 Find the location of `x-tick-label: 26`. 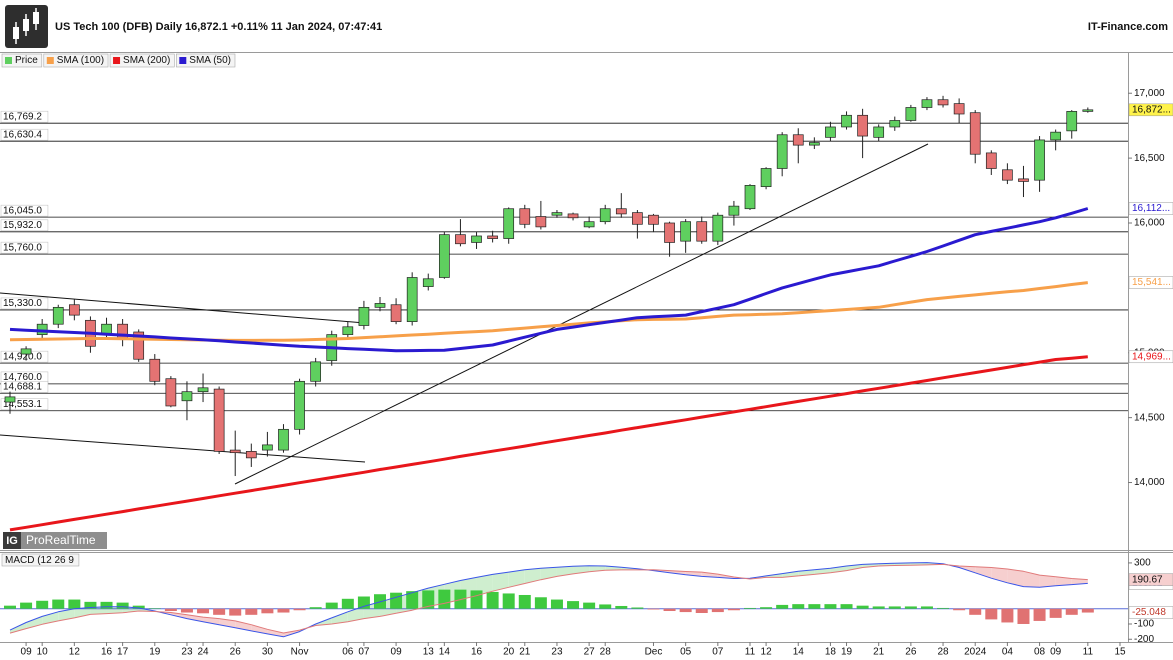

x-tick-label: 26 is located at coordinates (911, 652).